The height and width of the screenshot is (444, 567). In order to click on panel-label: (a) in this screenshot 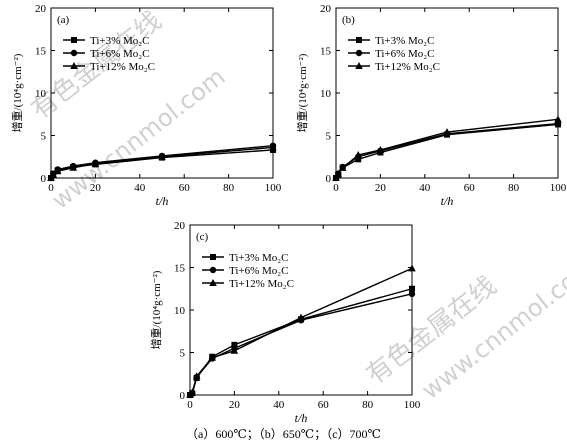, I will do `click(63, 20)`.